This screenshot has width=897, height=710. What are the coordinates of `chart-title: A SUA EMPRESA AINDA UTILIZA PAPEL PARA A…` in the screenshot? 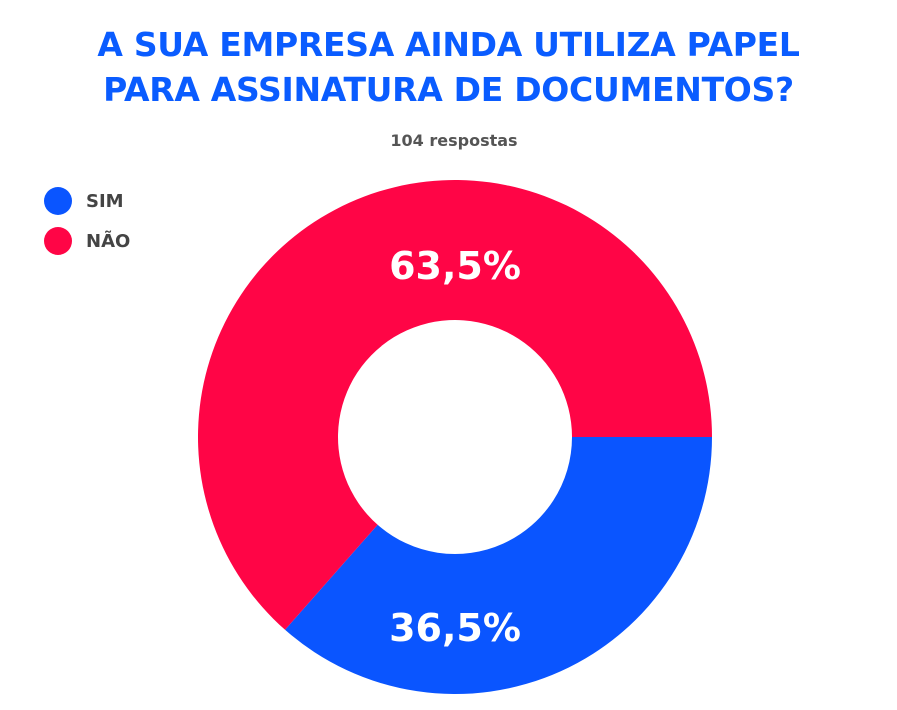 It's located at (448, 67).